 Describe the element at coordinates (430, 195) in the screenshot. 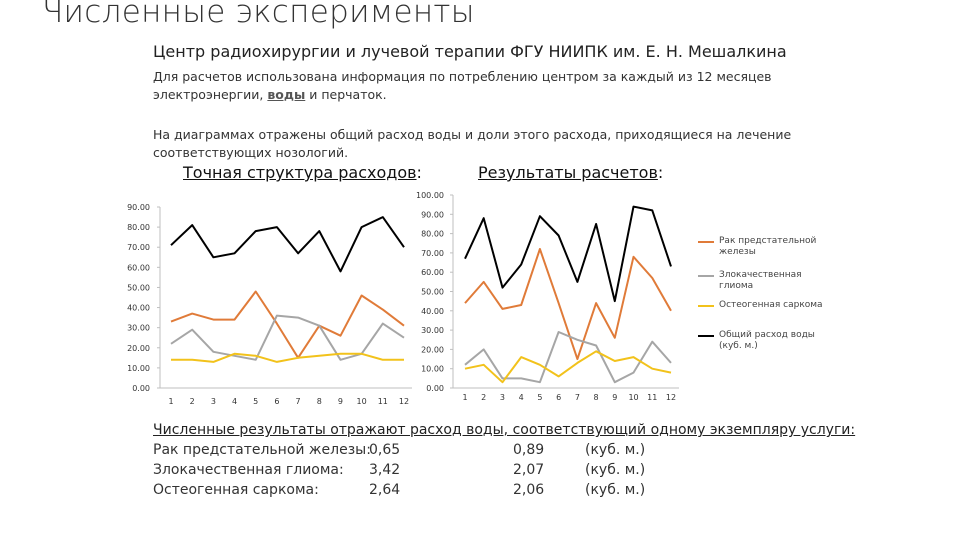

I see `y-tick-label: 100.00` at that location.